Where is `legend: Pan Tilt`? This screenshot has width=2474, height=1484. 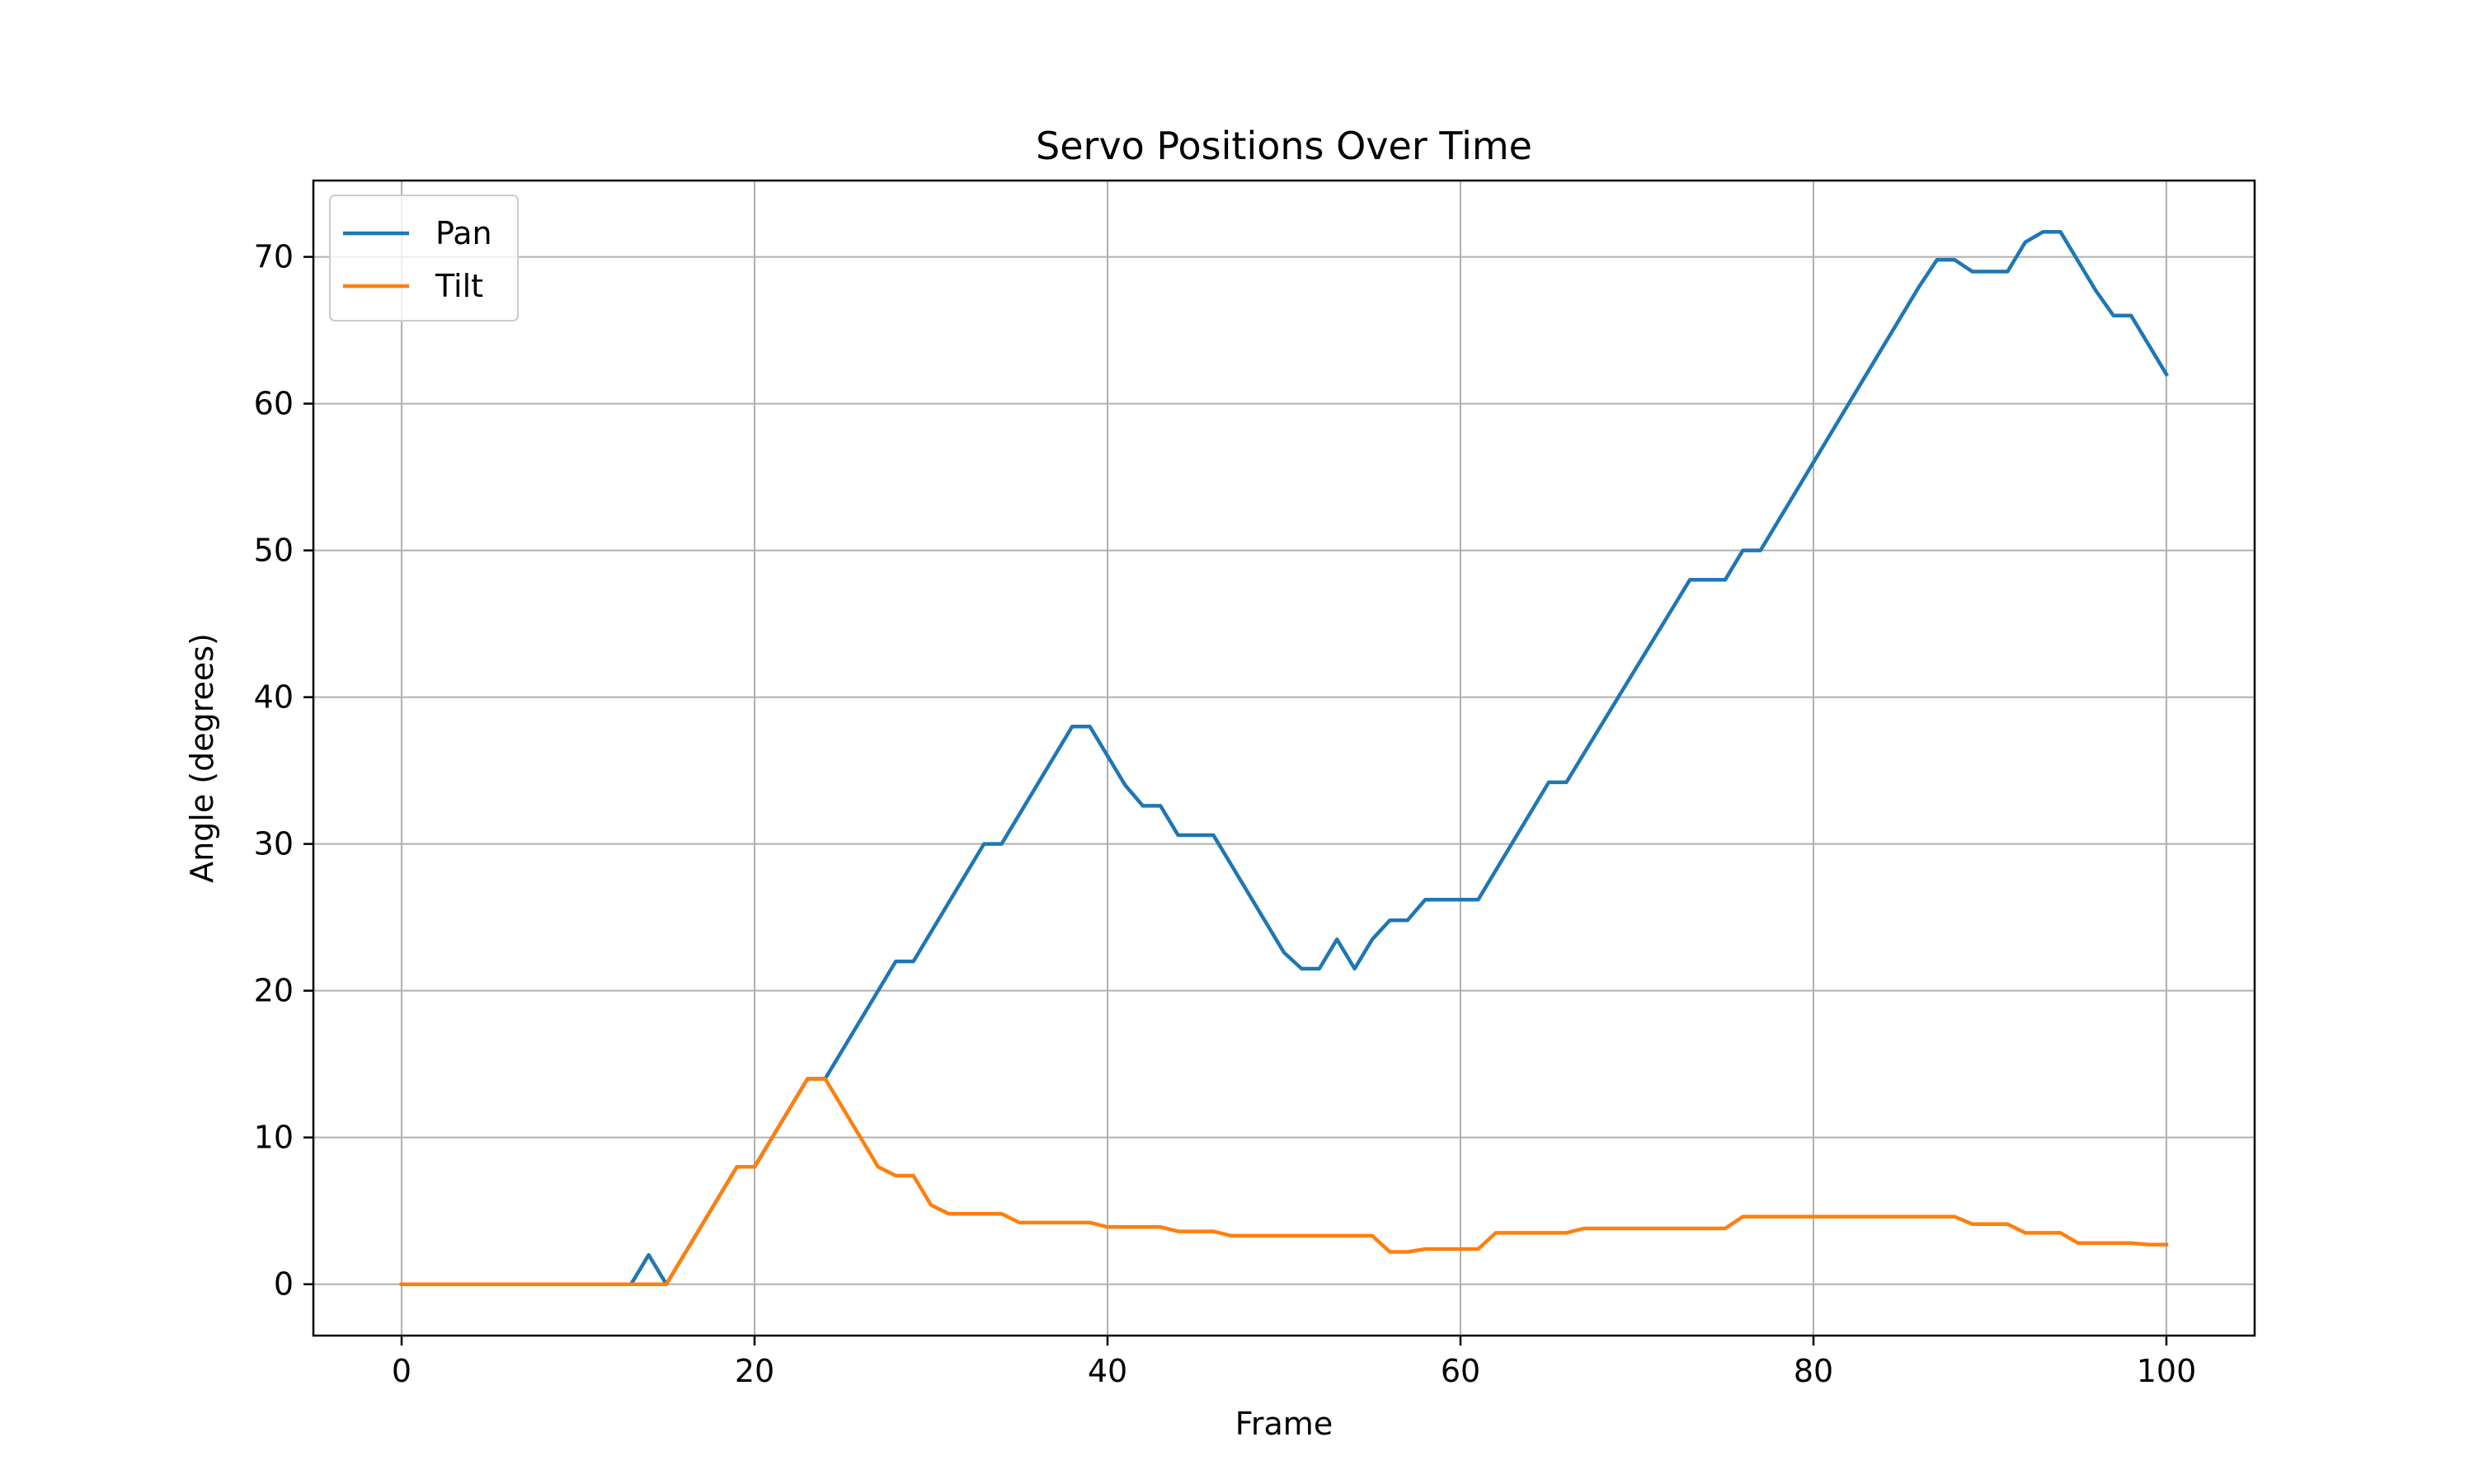 legend: Pan Tilt is located at coordinates (424, 258).